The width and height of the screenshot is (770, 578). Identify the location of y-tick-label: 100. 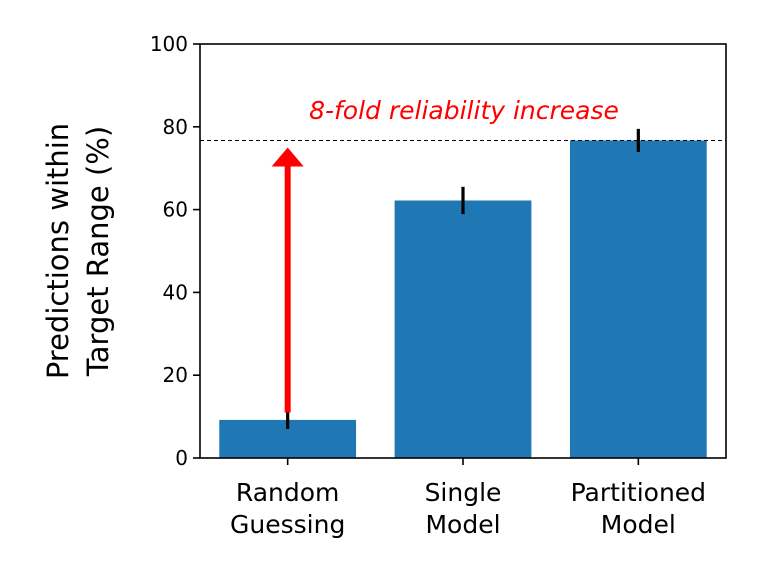
(169, 44).